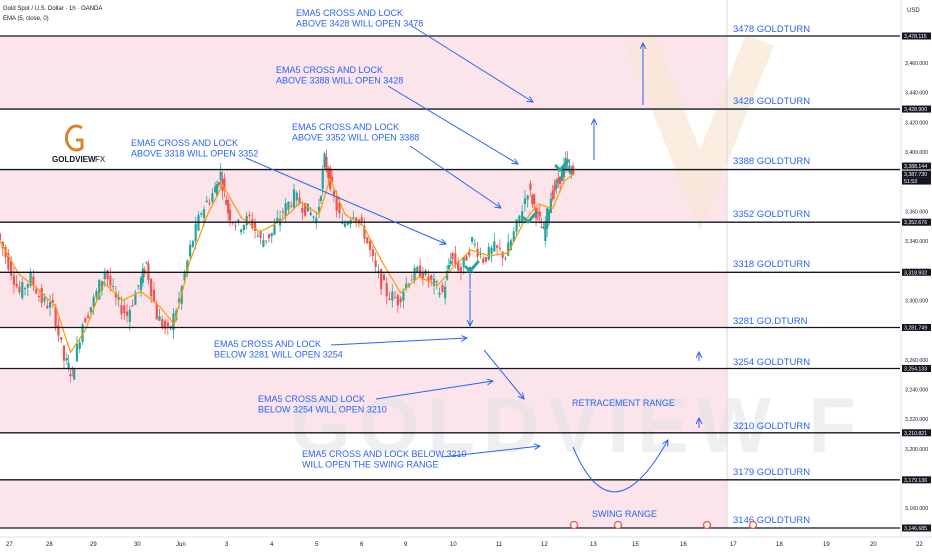 The width and height of the screenshot is (932, 555). I want to click on symbol-title: Gold Spot / U.S. Dollar · 1h · OANDA, so click(53, 9).